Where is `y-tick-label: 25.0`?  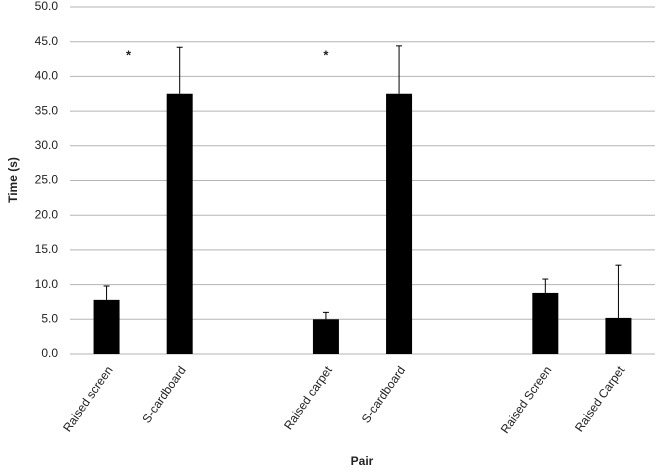 y-tick-label: 25.0 is located at coordinates (47, 180).